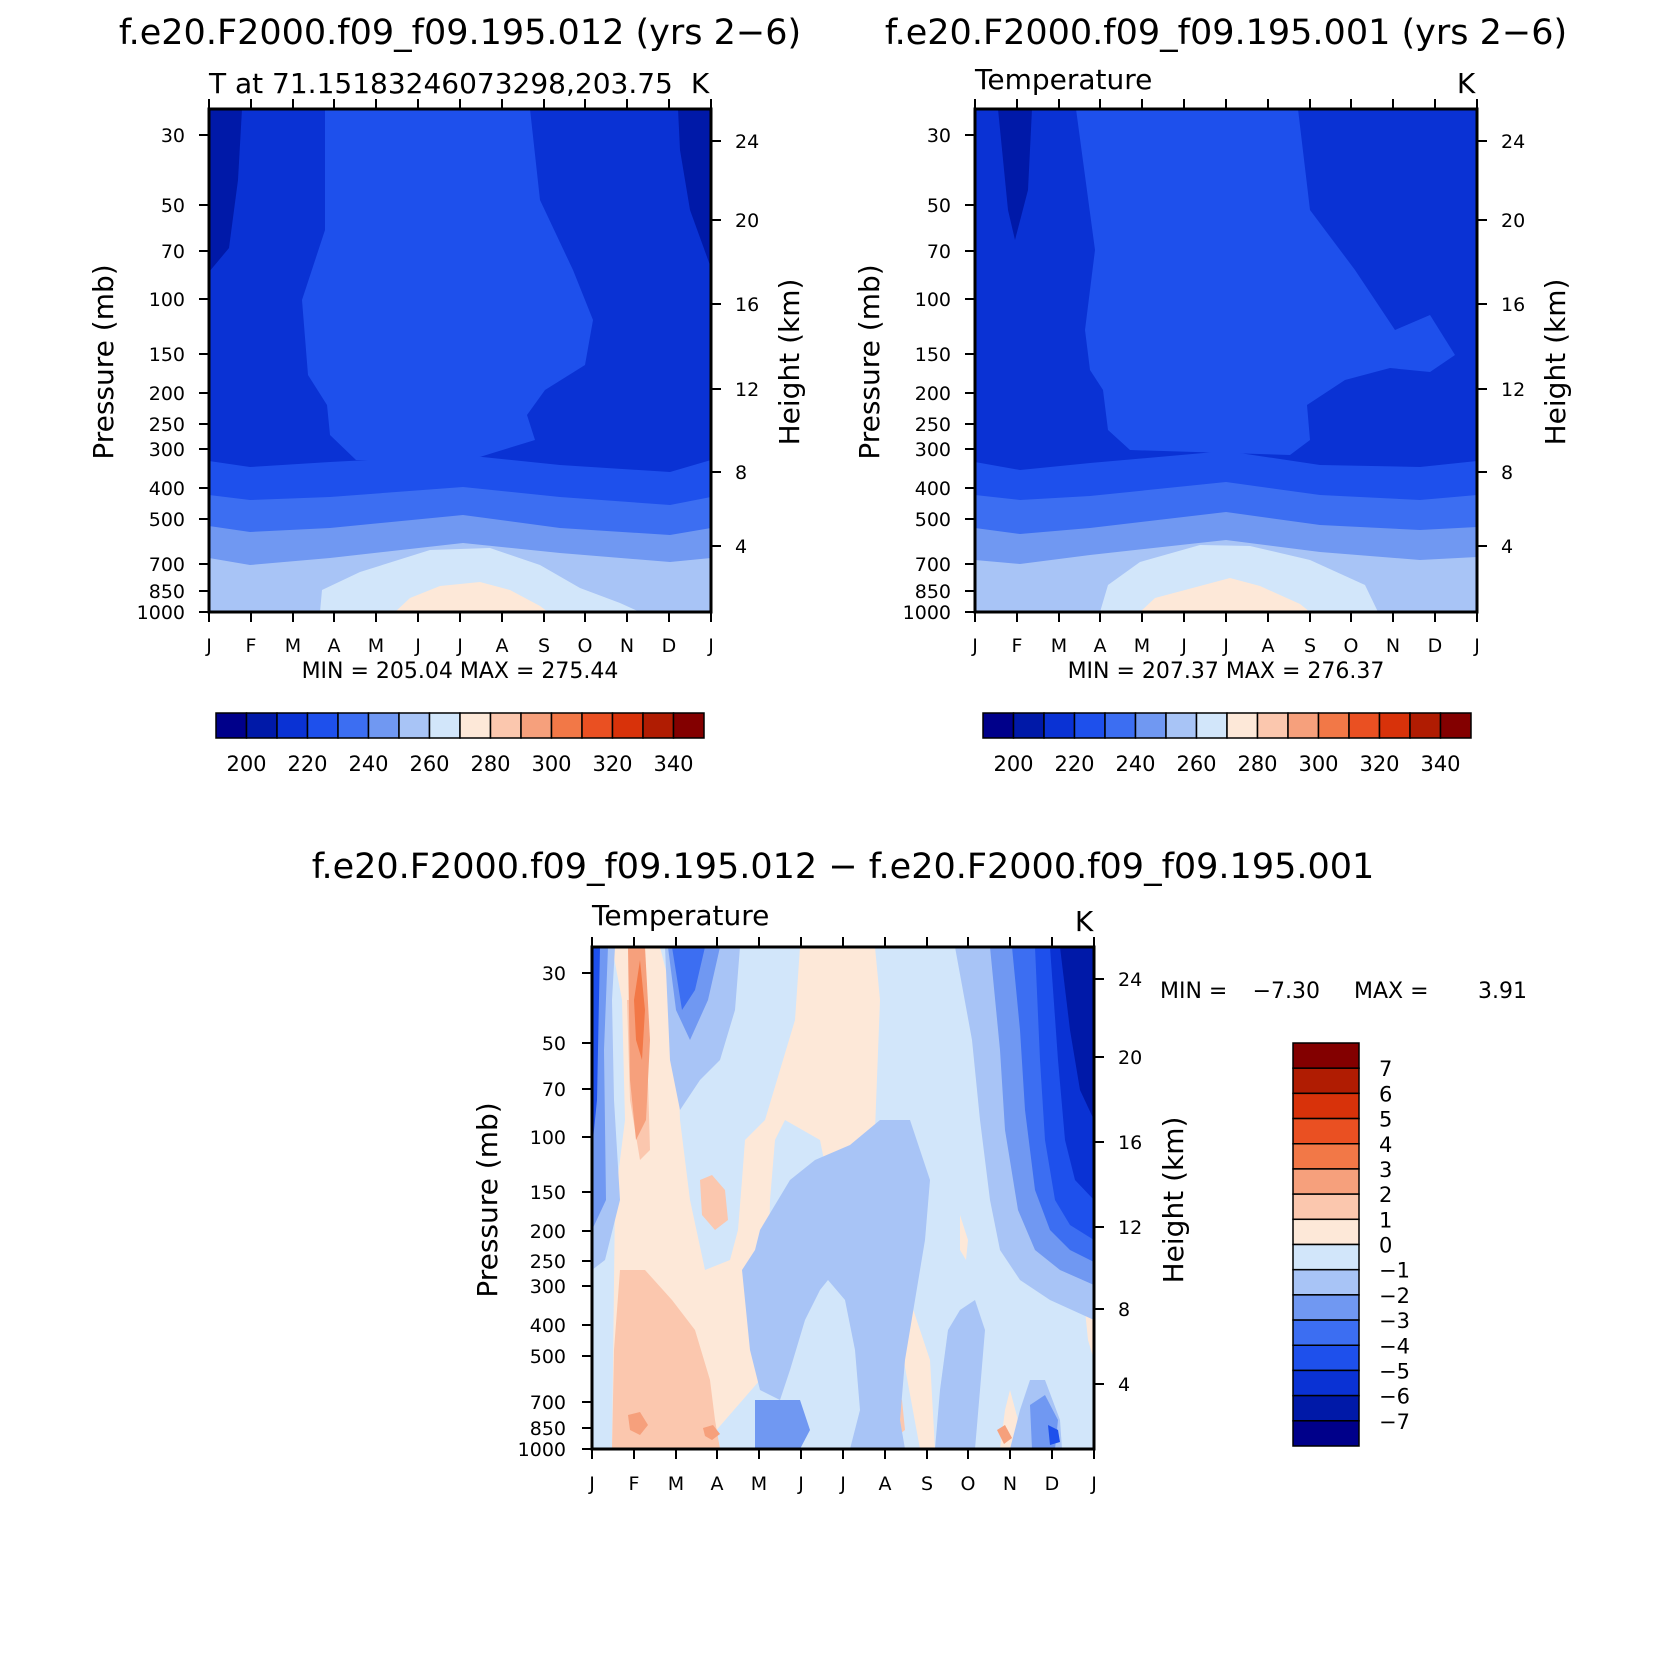 This screenshot has width=1669, height=1666. I want to click on min-max-readout: MIN = 207.37 MAX = 276.37, so click(1226, 671).